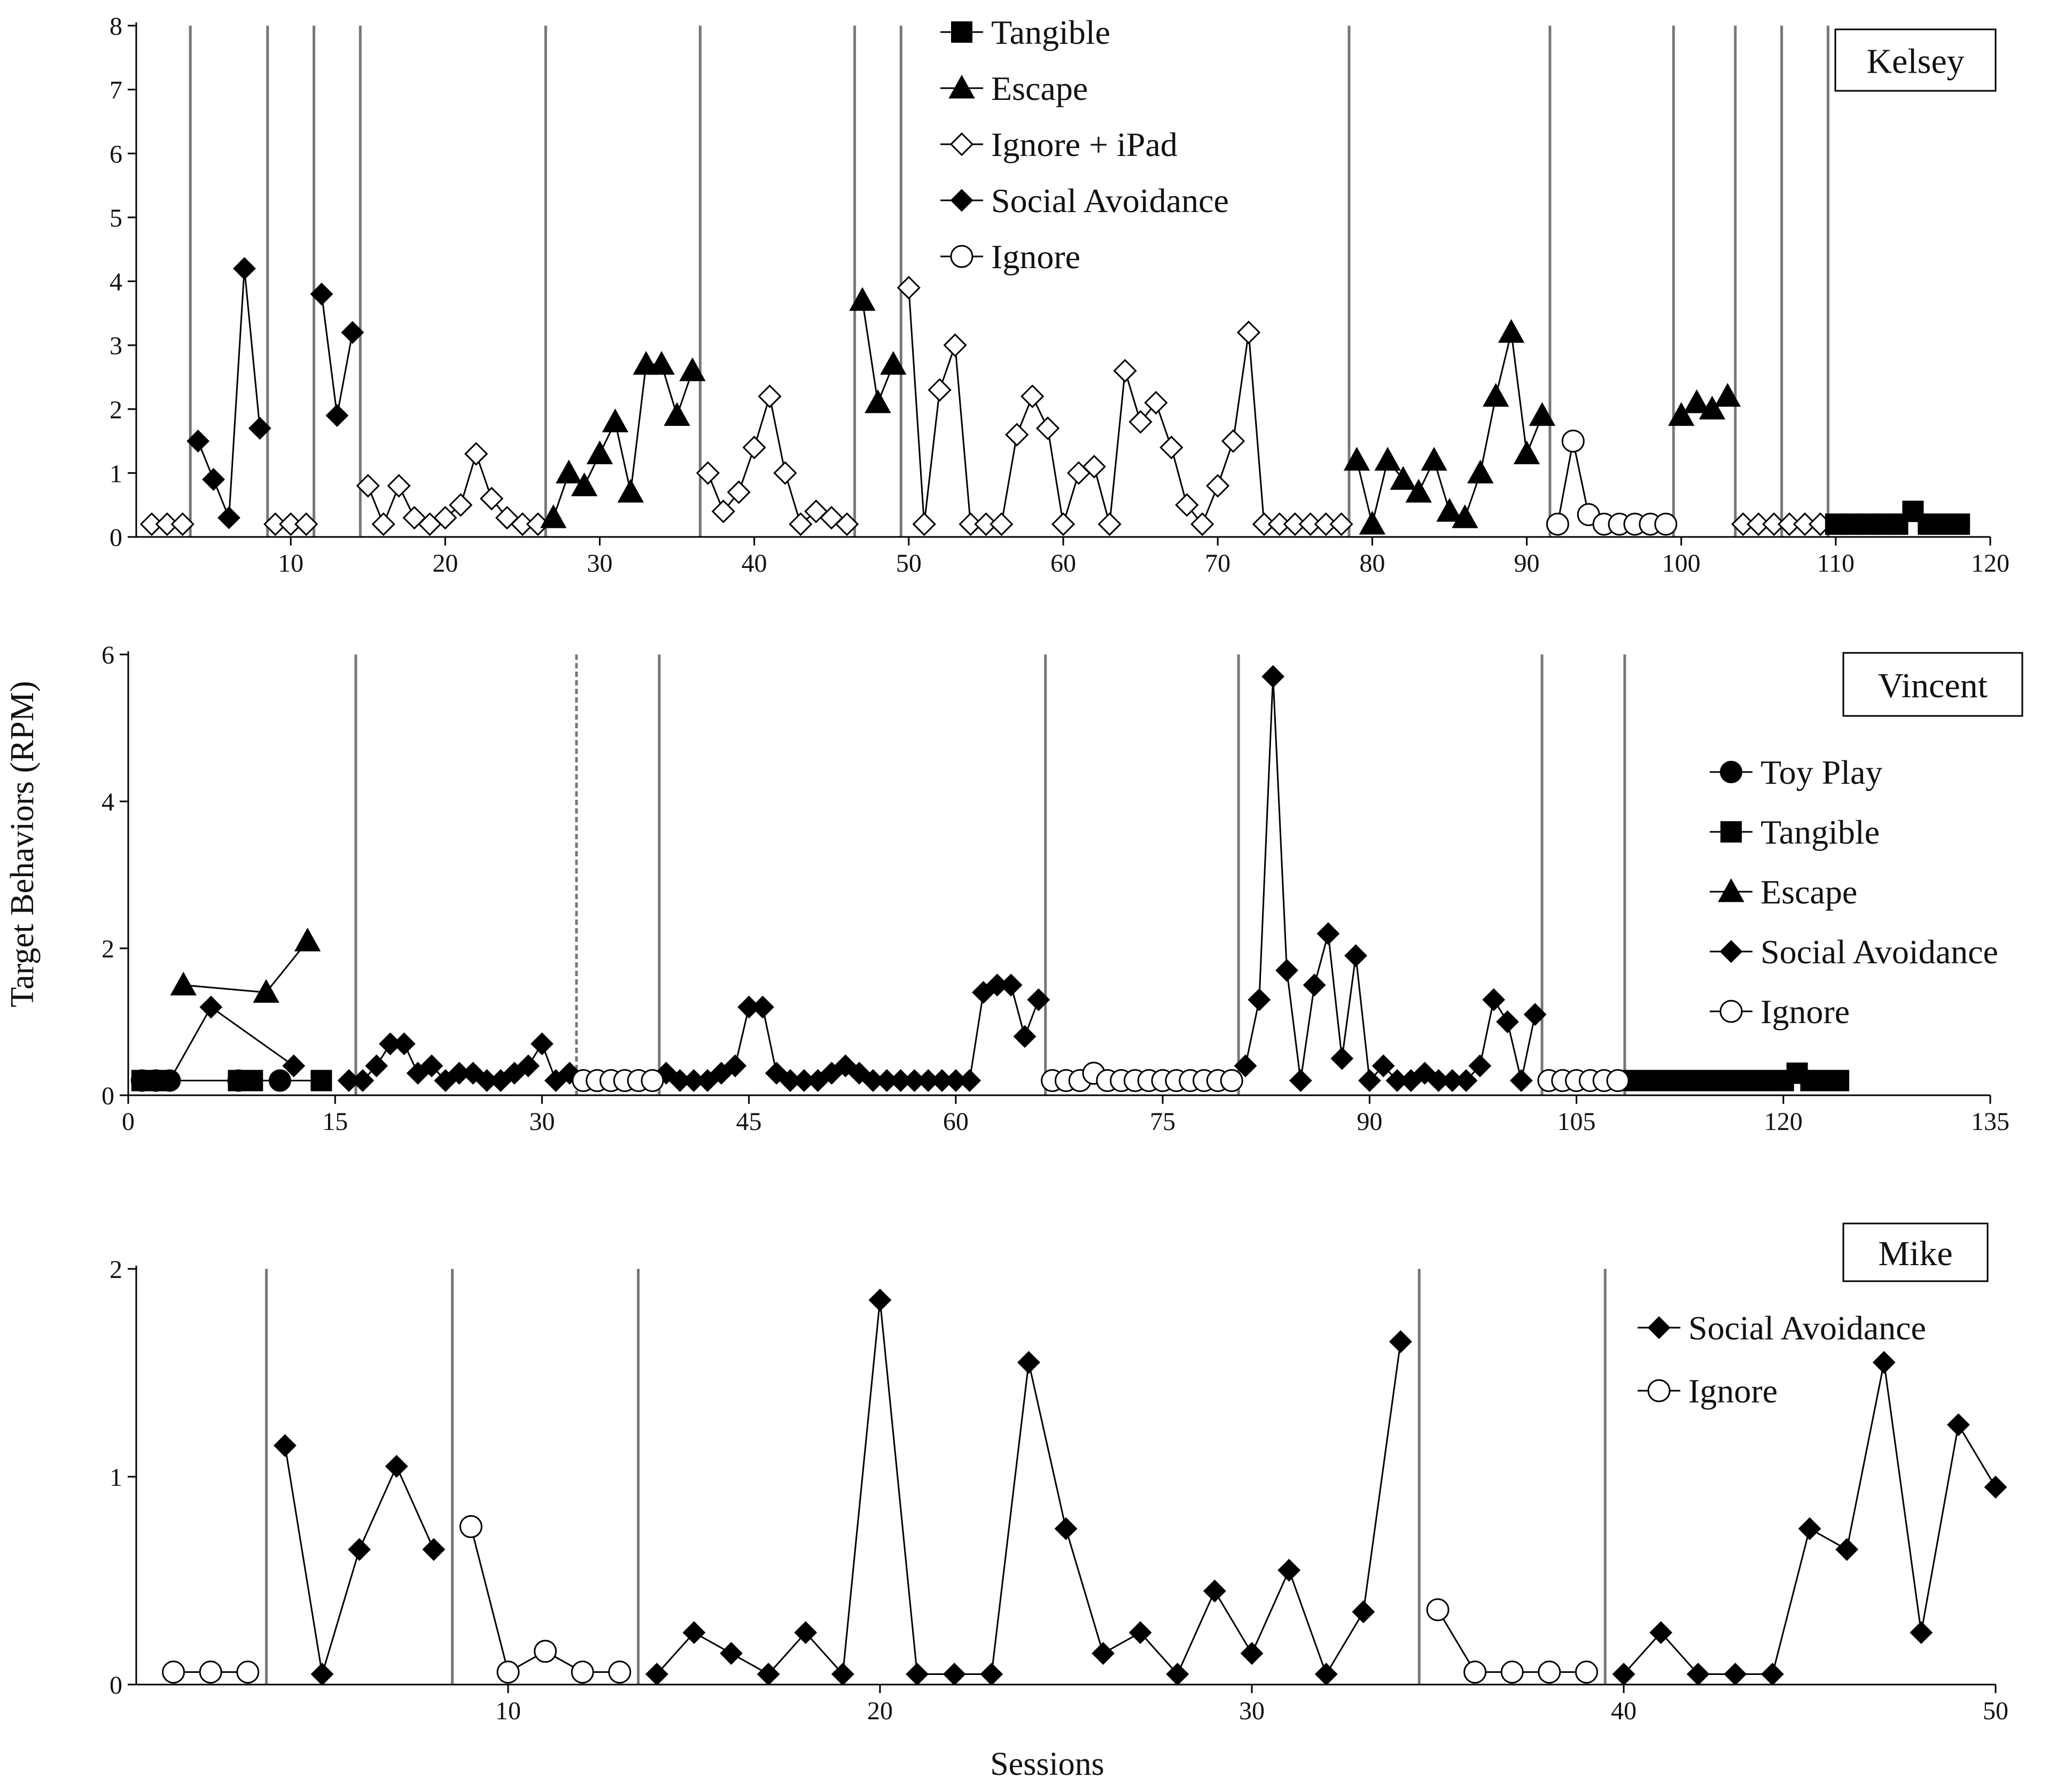 Image resolution: width=2072 pixels, height=1785 pixels. What do you see at coordinates (1682, 563) in the screenshot?
I see `x-tick-label: 100` at bounding box center [1682, 563].